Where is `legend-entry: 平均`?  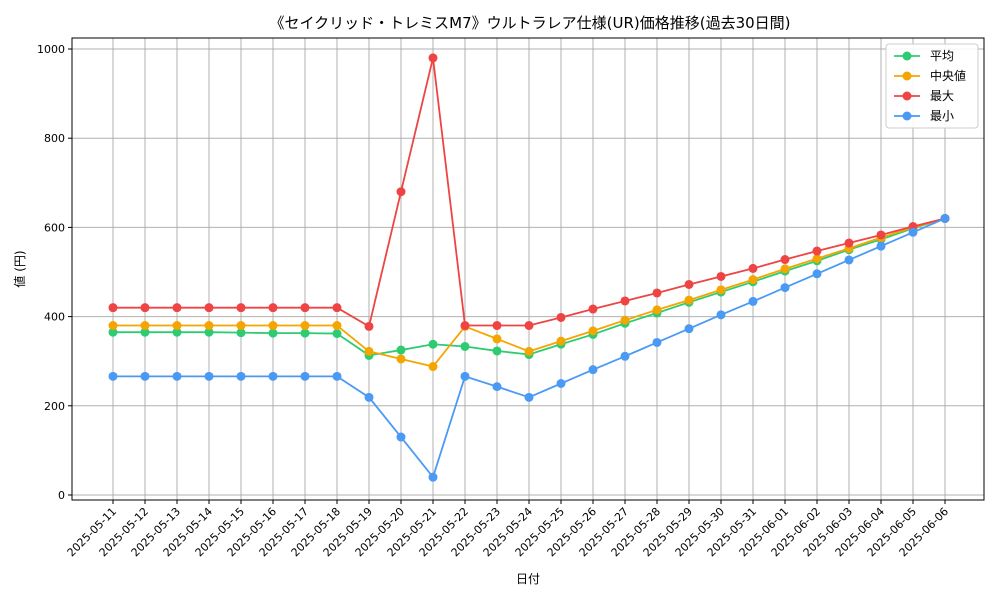
legend-entry: 平均 is located at coordinates (924, 56).